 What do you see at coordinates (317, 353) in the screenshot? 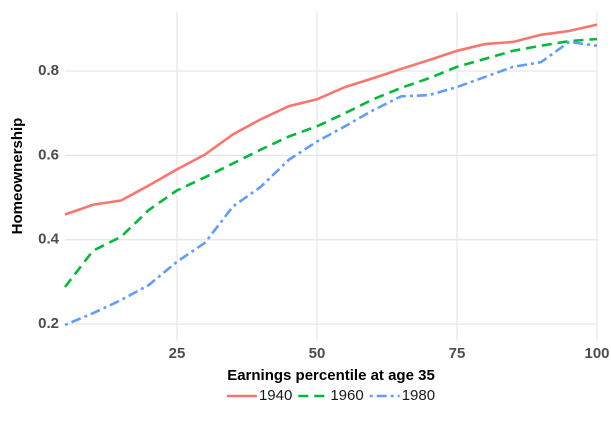
I see `x-tick-label: 50` at bounding box center [317, 353].